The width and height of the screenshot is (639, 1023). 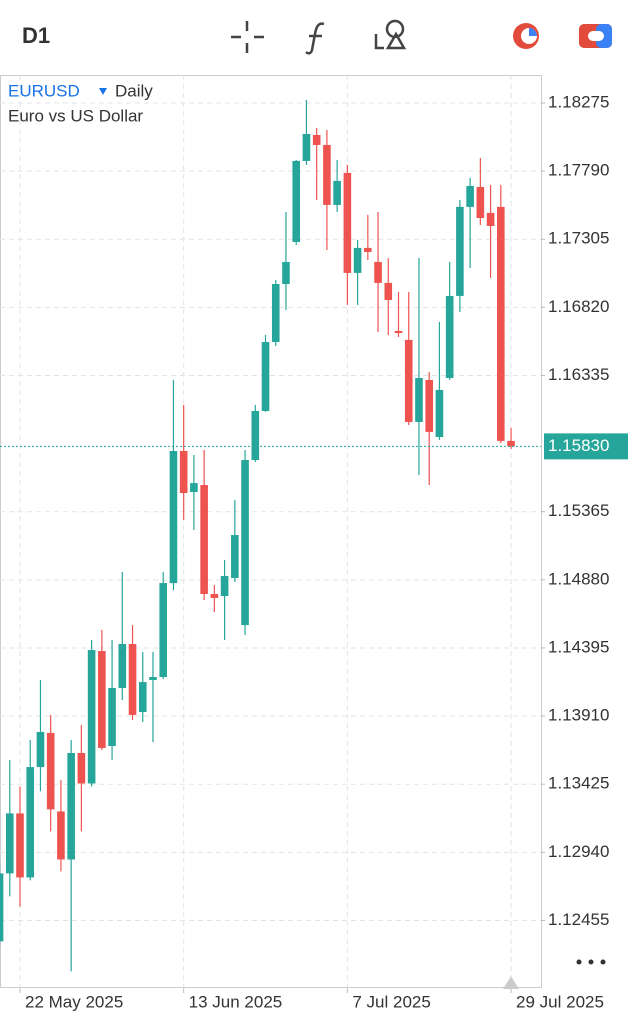 What do you see at coordinates (44, 90) in the screenshot?
I see `symbol: EURUSD` at bounding box center [44, 90].